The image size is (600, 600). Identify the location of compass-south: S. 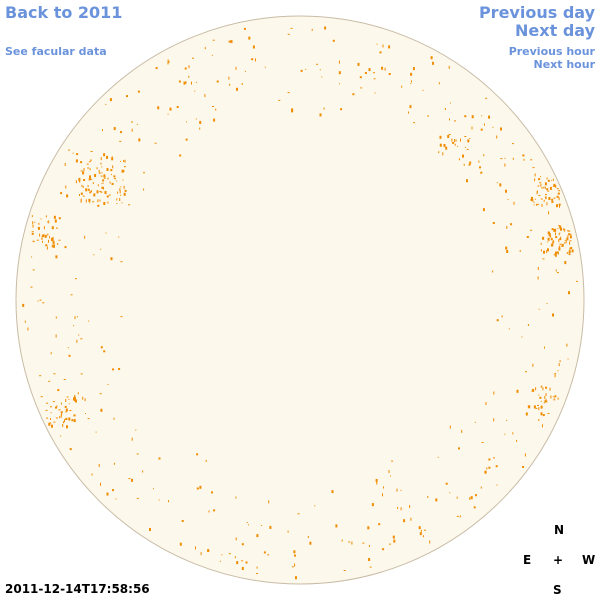
(557, 590).